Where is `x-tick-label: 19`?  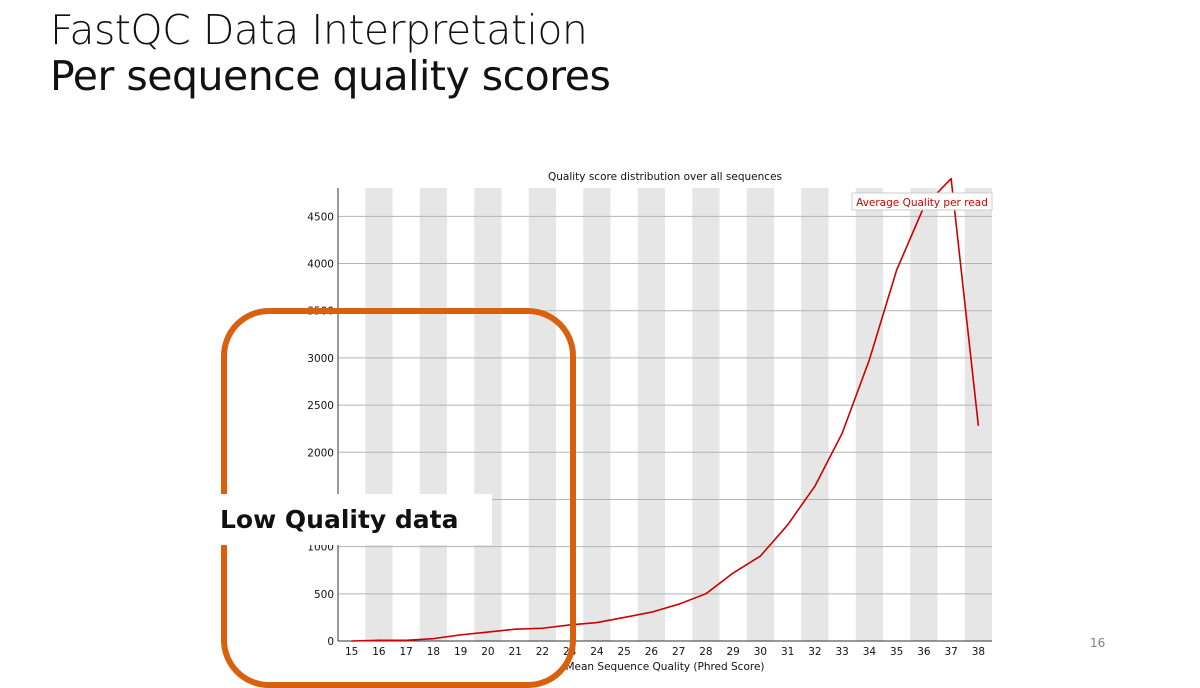
x-tick-label: 19 is located at coordinates (460, 652).